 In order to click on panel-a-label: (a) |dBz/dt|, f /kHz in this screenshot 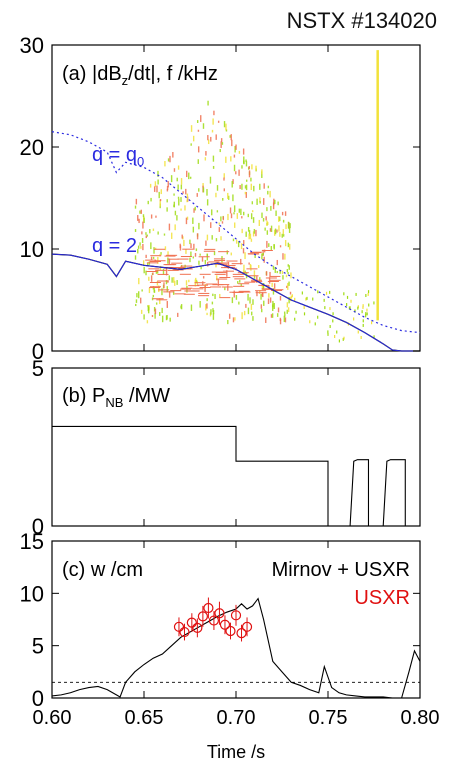, I will do `click(140, 75)`.